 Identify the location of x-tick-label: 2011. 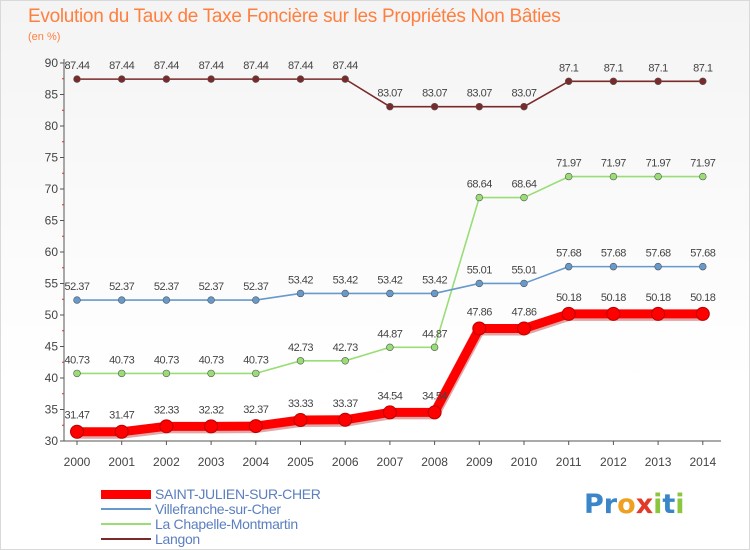
(569, 462).